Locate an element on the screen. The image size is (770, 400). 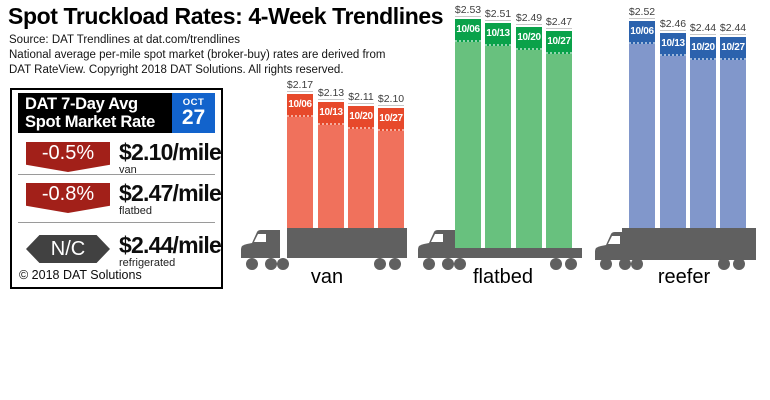
rate-row-flatbed: -0.8% $2.47/mile flatbed is located at coordinates (124, 199).